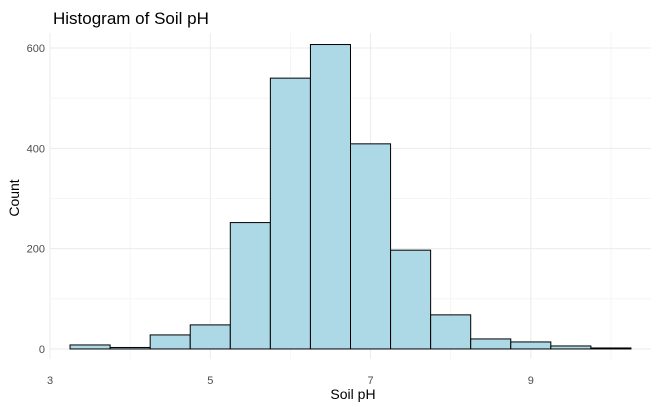  I want to click on x-axis-title: Soil pH, so click(352, 394).